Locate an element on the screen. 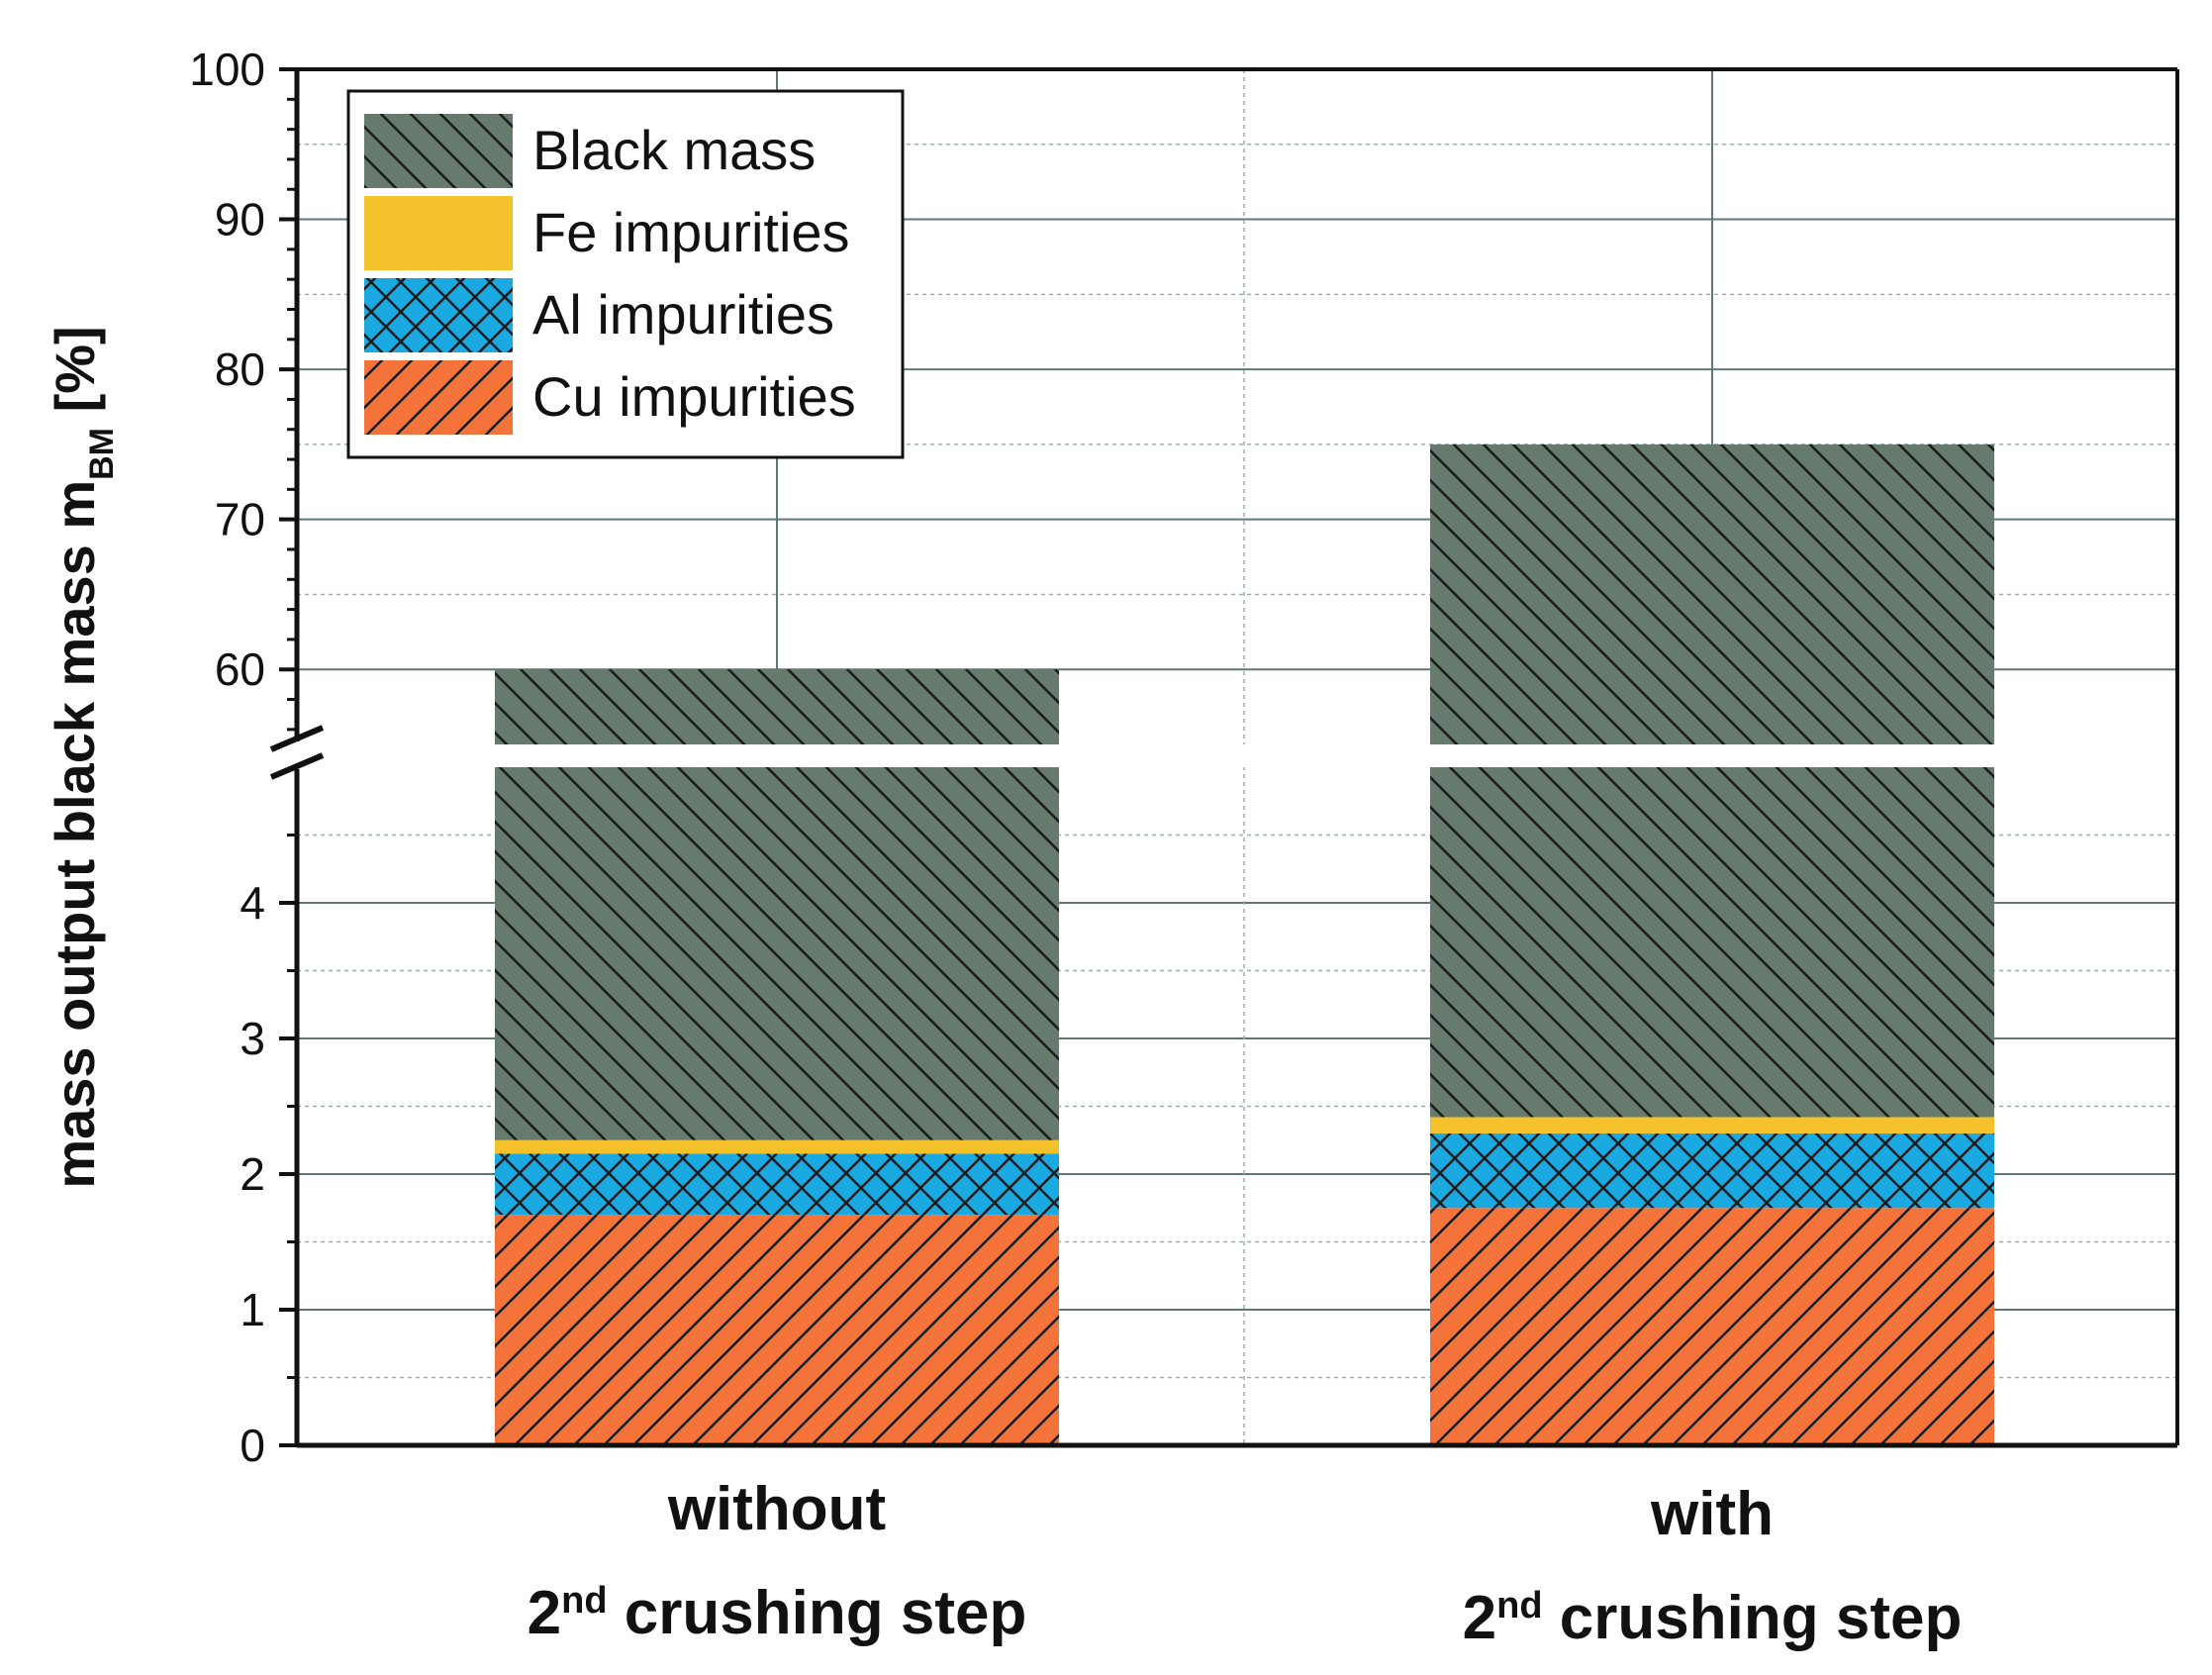 The width and height of the screenshot is (2212, 1675). y-tick-label: 60 is located at coordinates (240, 669).